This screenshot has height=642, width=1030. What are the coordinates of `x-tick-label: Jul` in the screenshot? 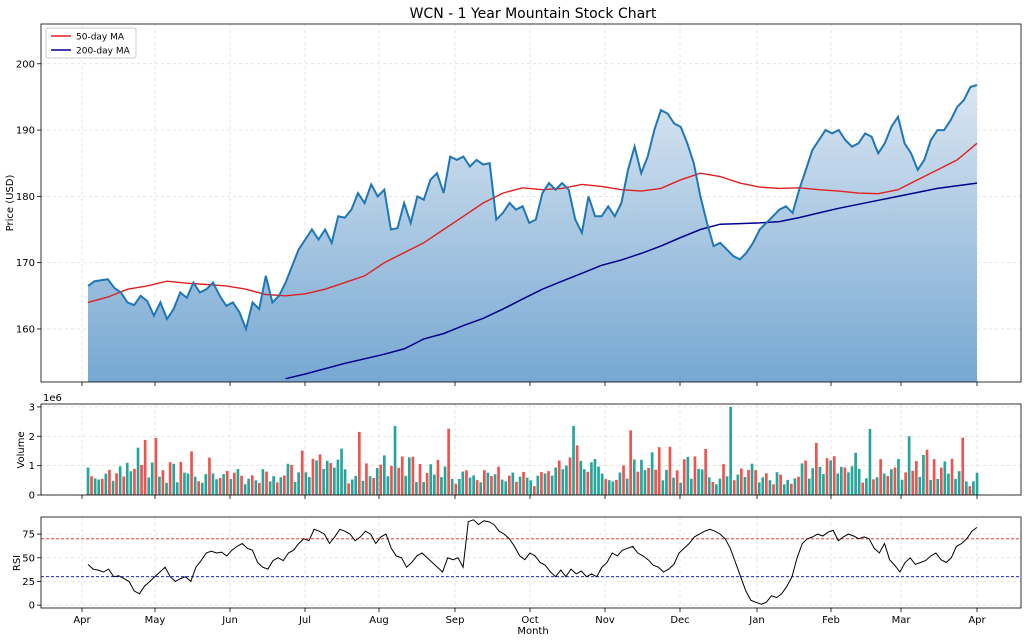 It's located at (304, 620).